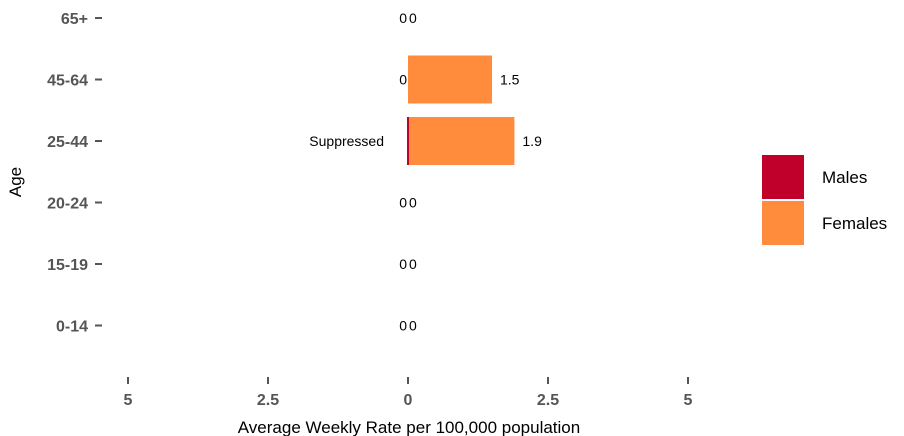 Image resolution: width=904 pixels, height=436 pixels. Describe the element at coordinates (15, 182) in the screenshot. I see `y-axis-title: Age` at that location.